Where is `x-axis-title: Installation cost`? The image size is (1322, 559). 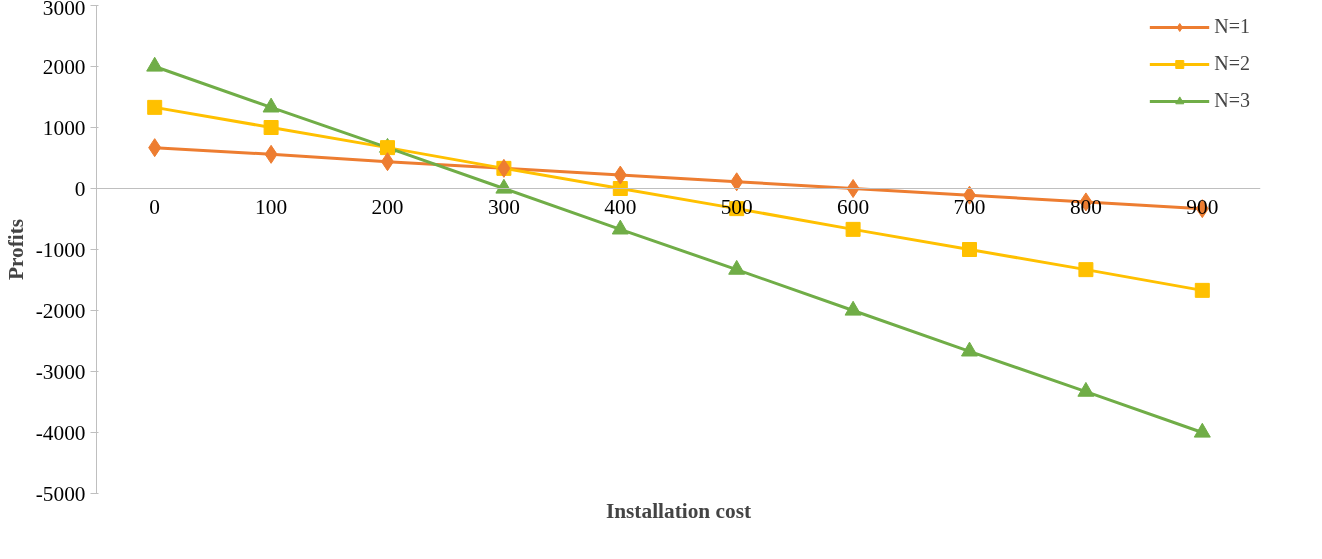
x-axis-title: Installation cost is located at coordinates (678, 510).